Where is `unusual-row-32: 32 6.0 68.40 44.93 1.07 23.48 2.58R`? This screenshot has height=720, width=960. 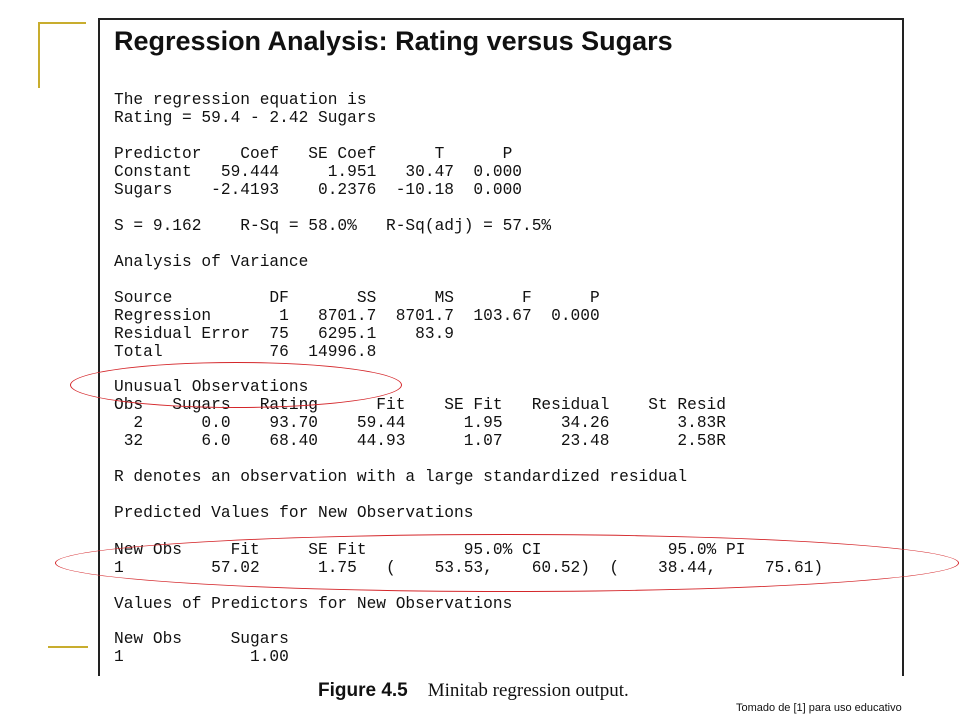
unusual-row-32: 32 6.0 68.40 44.93 1.07 23.48 2.58R is located at coordinates (420, 441).